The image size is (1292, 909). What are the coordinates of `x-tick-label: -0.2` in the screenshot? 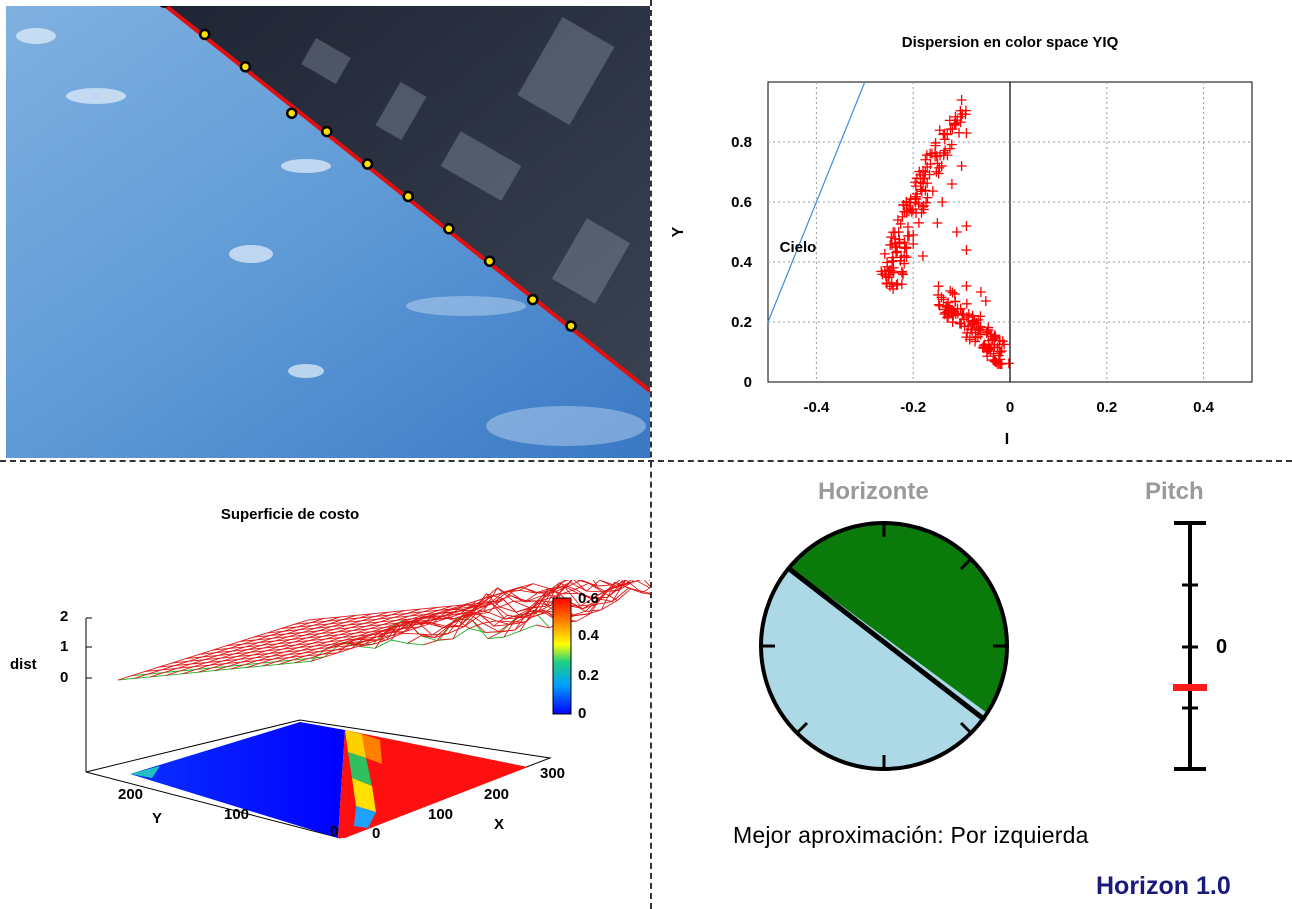 It's located at (913, 407).